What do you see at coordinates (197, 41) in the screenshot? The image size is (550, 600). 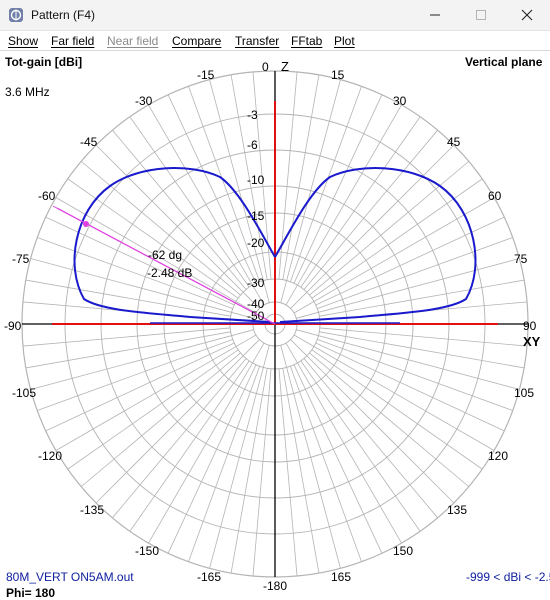 I see `menu-compare: Compare` at bounding box center [197, 41].